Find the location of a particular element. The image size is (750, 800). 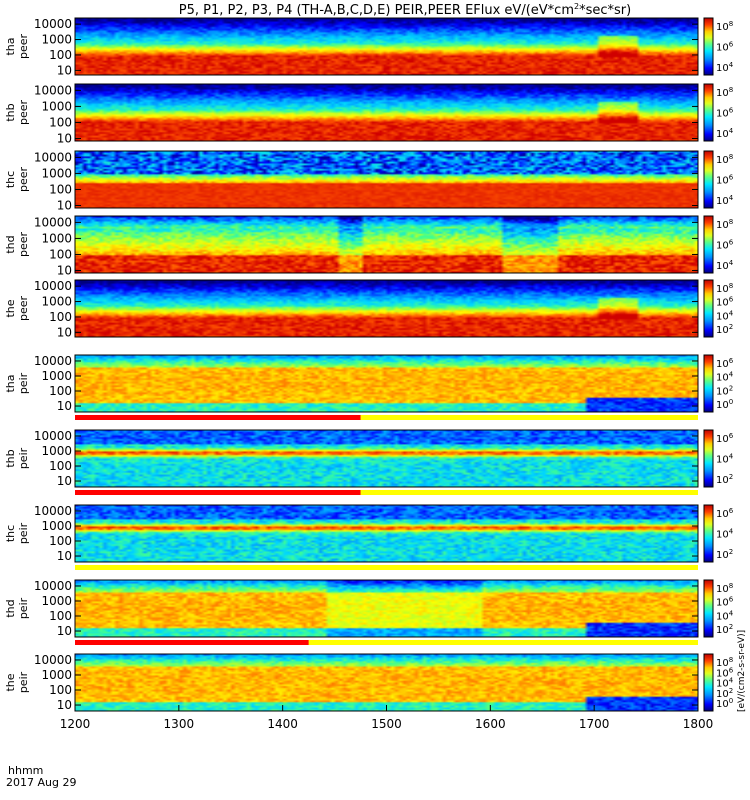

x-tick-label: 1800 is located at coordinates (698, 724).